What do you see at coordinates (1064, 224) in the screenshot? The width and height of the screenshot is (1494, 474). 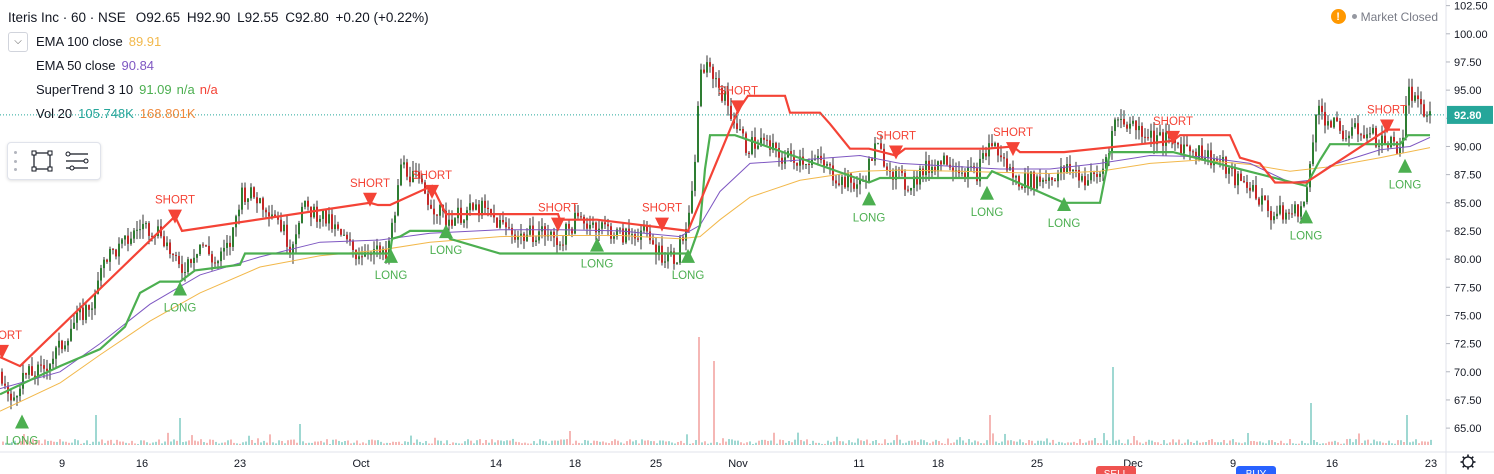 I see `long-signal-label: LONG` at bounding box center [1064, 224].